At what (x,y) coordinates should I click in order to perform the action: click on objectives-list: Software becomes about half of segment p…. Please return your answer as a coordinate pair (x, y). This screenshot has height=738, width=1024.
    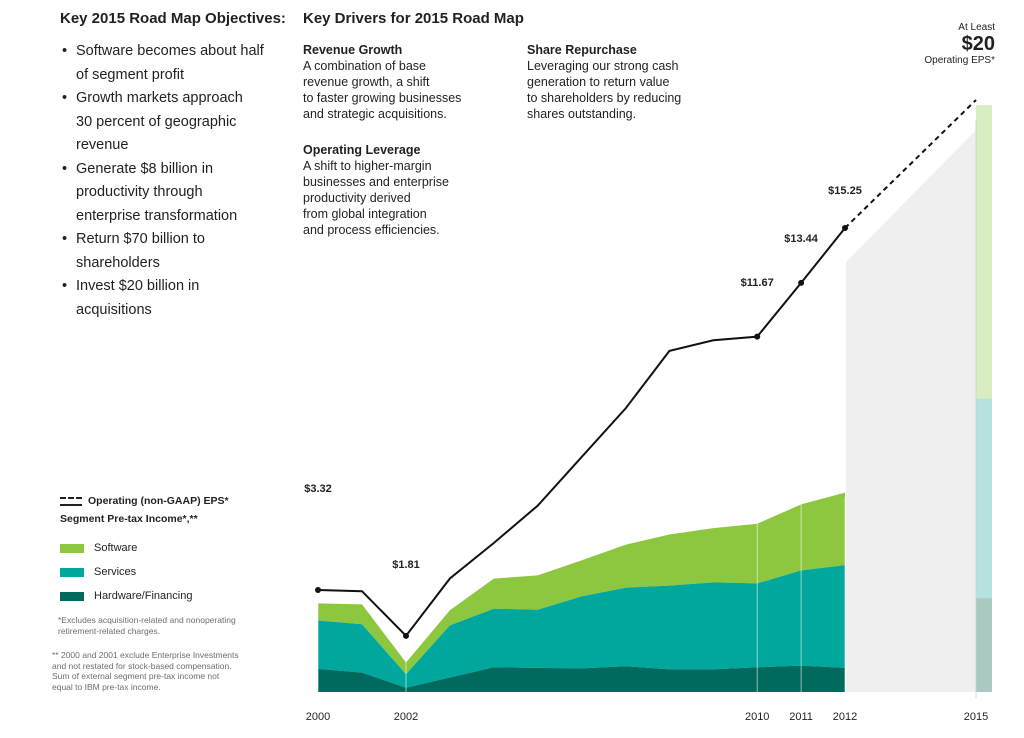
    Looking at the image, I should click on (175, 181).